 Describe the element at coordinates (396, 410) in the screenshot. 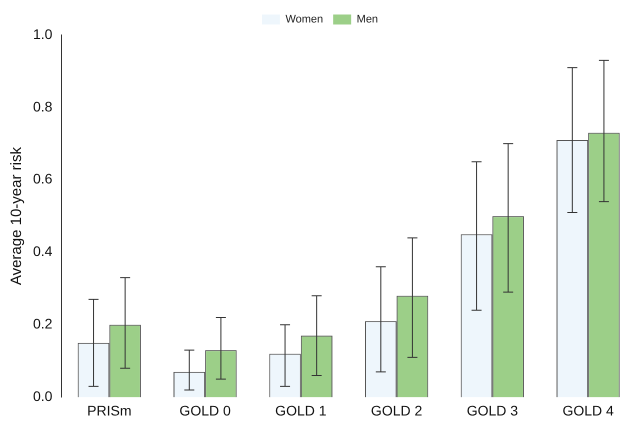

I see `x-tick-label: GOLD 2` at that location.